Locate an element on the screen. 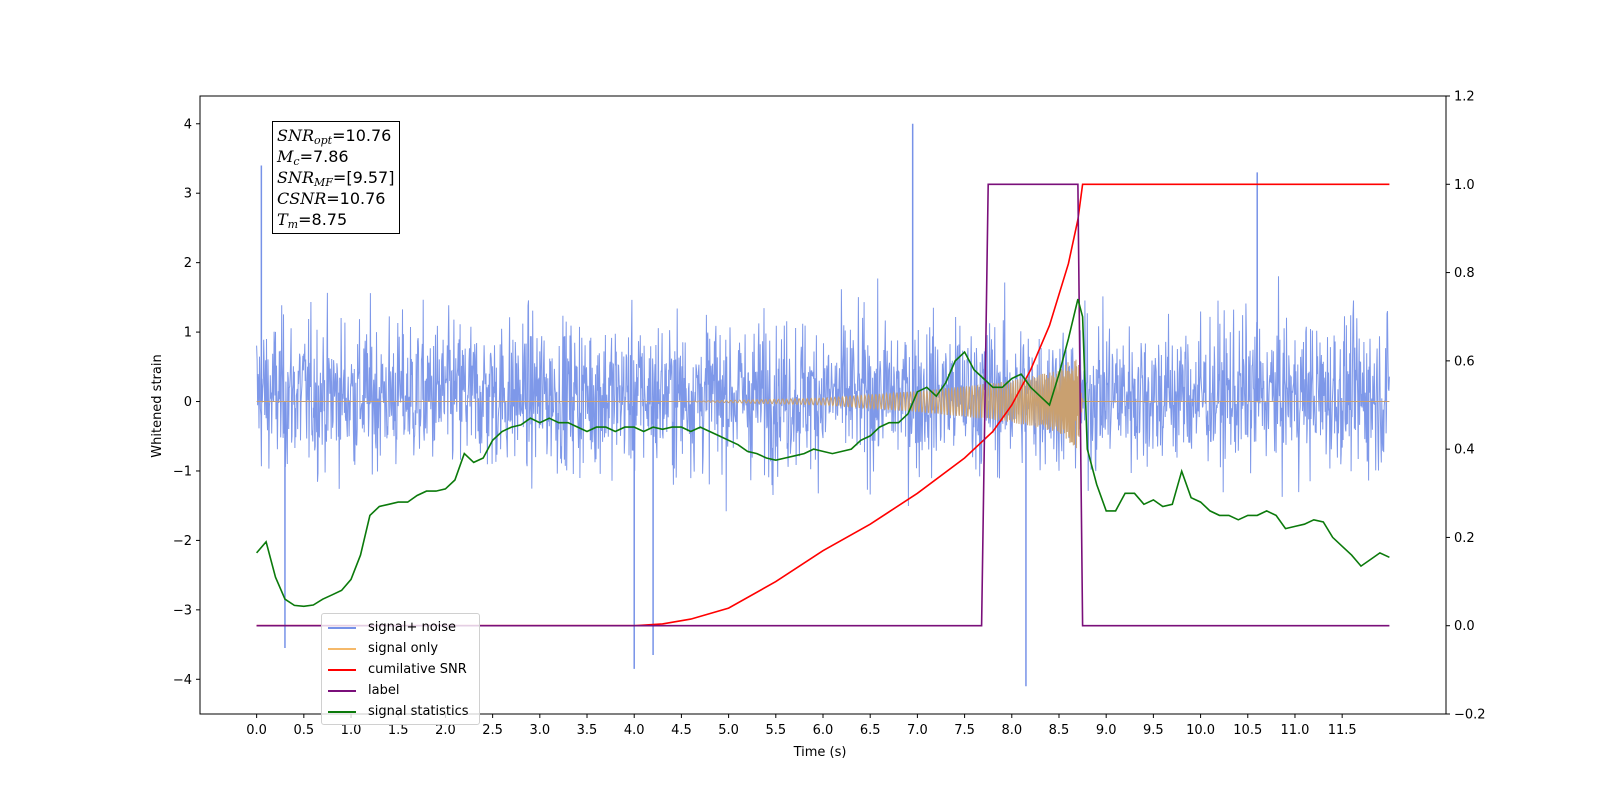 Image resolution: width=1600 pixels, height=800 pixels. y-tick-label-left: 1 is located at coordinates (188, 333).